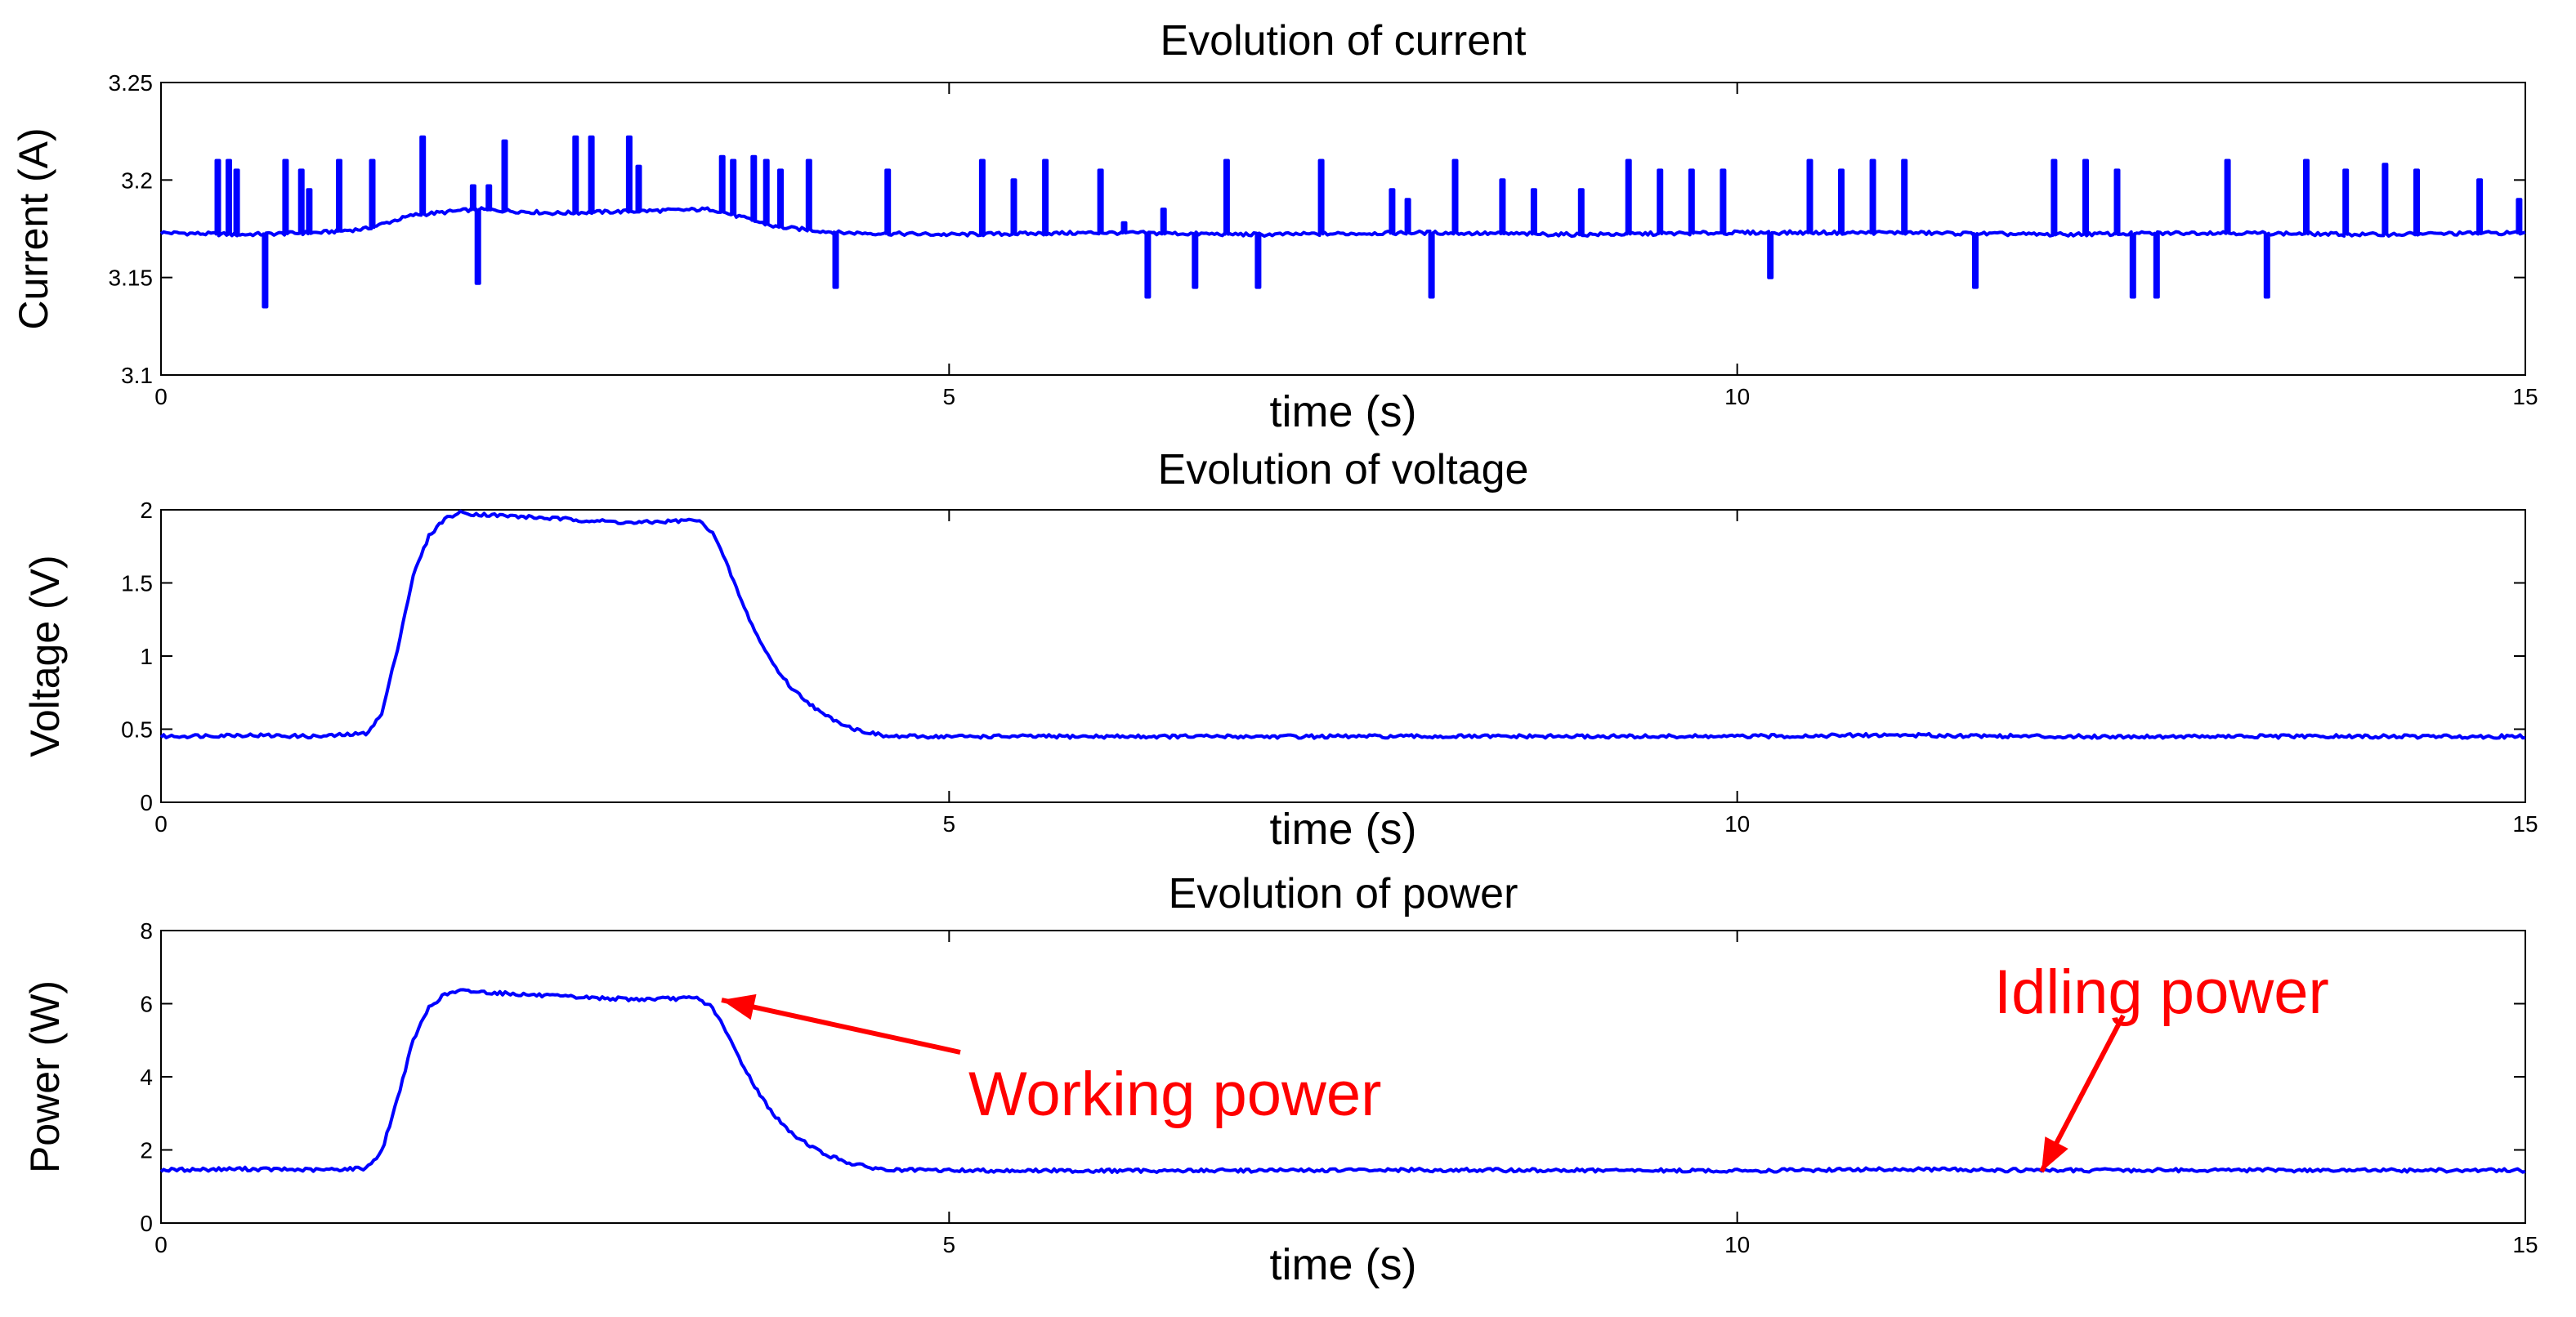 The width and height of the screenshot is (2576, 1317). I want to click on chart-title: Evolution of current, so click(1343, 41).